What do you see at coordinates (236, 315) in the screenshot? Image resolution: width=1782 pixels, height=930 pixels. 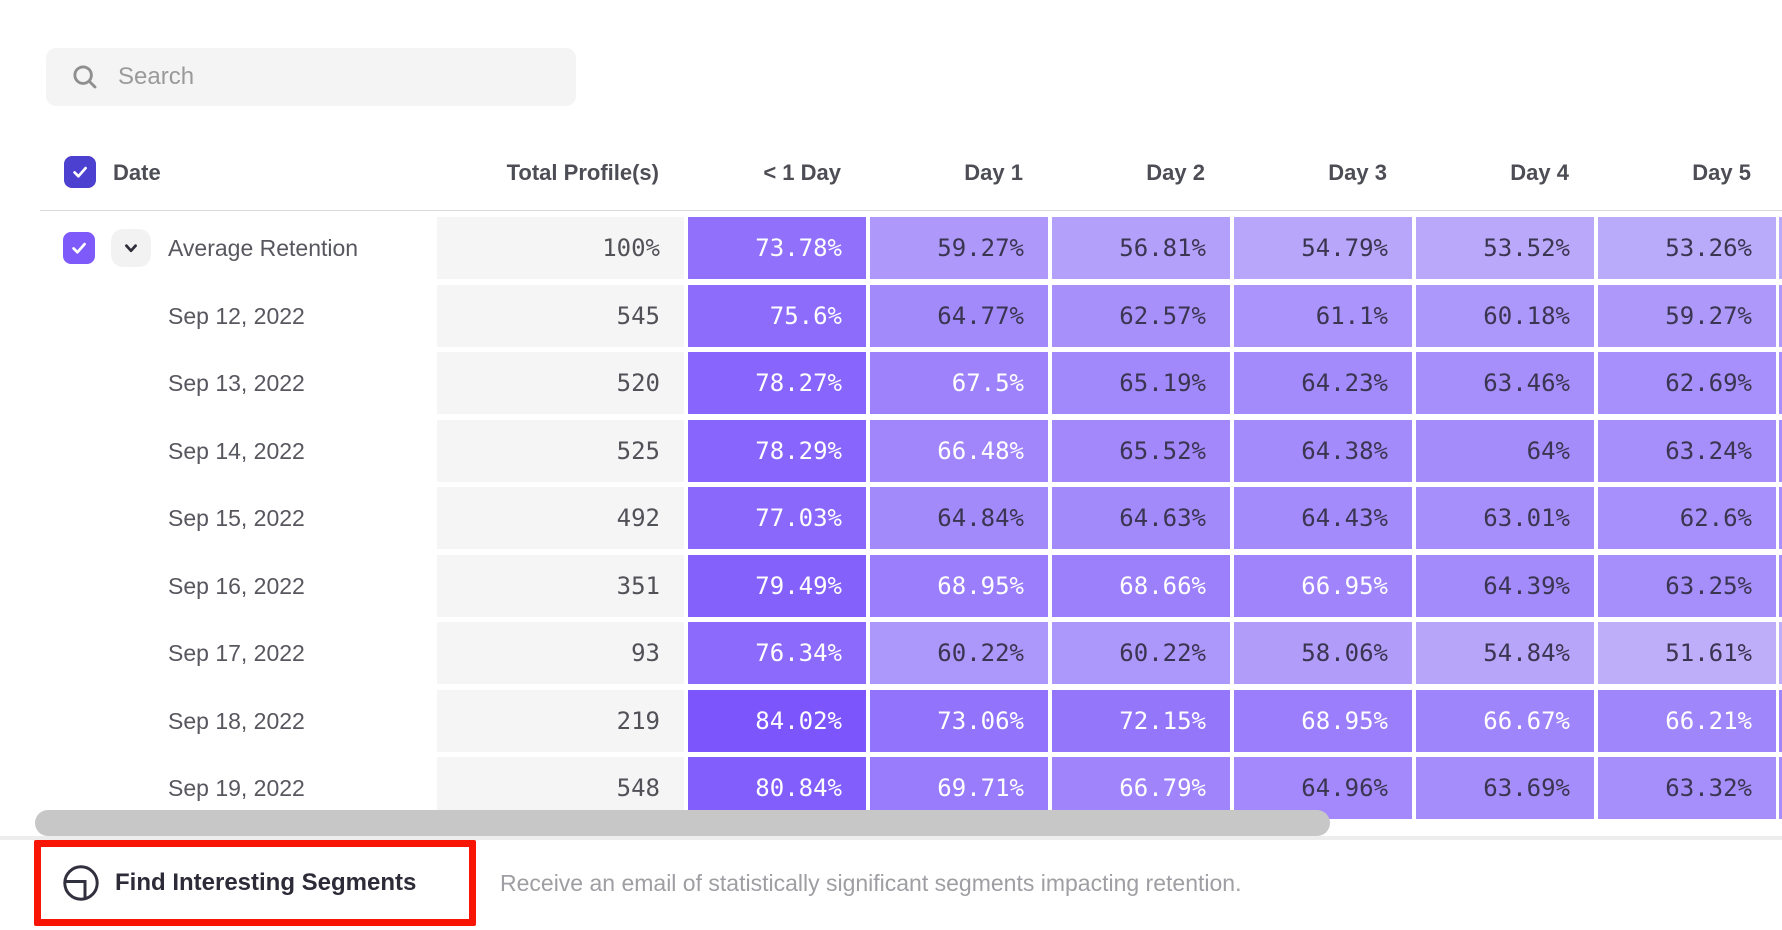 I see `row-label: Sep 12, 2022` at bounding box center [236, 315].